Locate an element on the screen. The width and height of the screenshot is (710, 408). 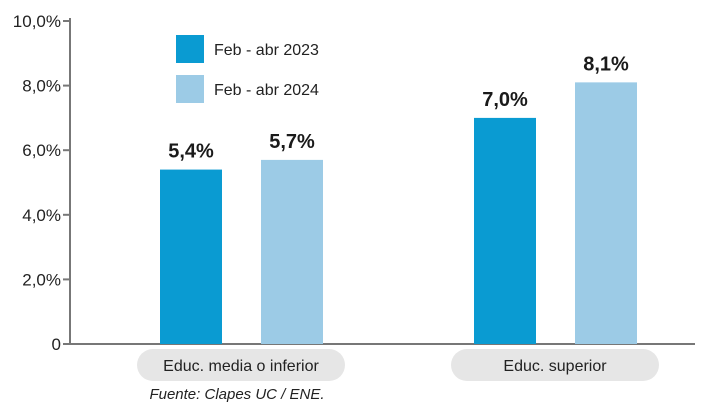
y-tick-label: 10,0% is located at coordinates (37, 21).